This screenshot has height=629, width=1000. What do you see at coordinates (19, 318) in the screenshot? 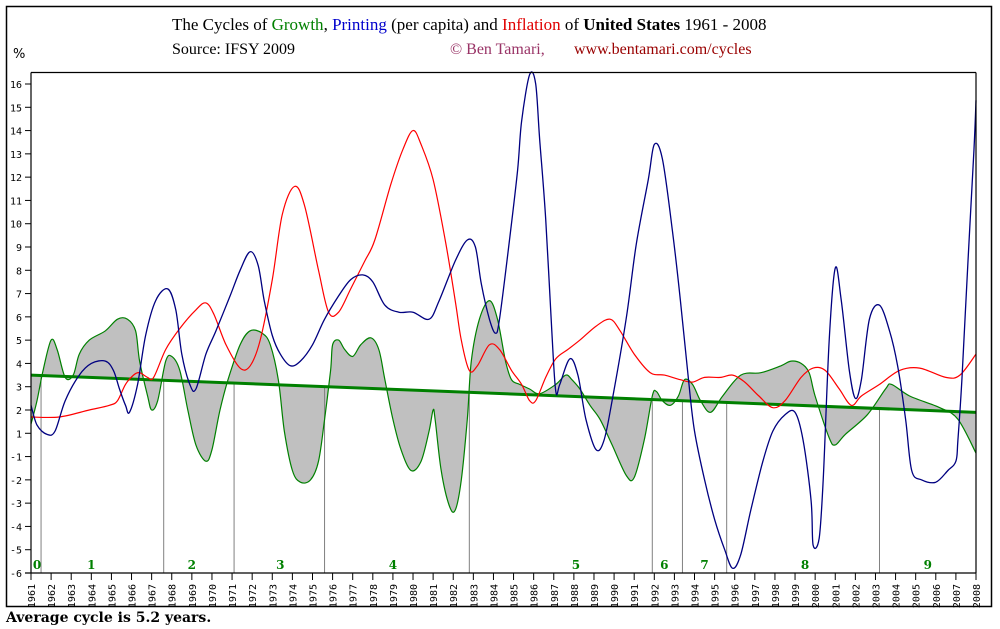
I see `y-tick-label: 6` at bounding box center [19, 318].